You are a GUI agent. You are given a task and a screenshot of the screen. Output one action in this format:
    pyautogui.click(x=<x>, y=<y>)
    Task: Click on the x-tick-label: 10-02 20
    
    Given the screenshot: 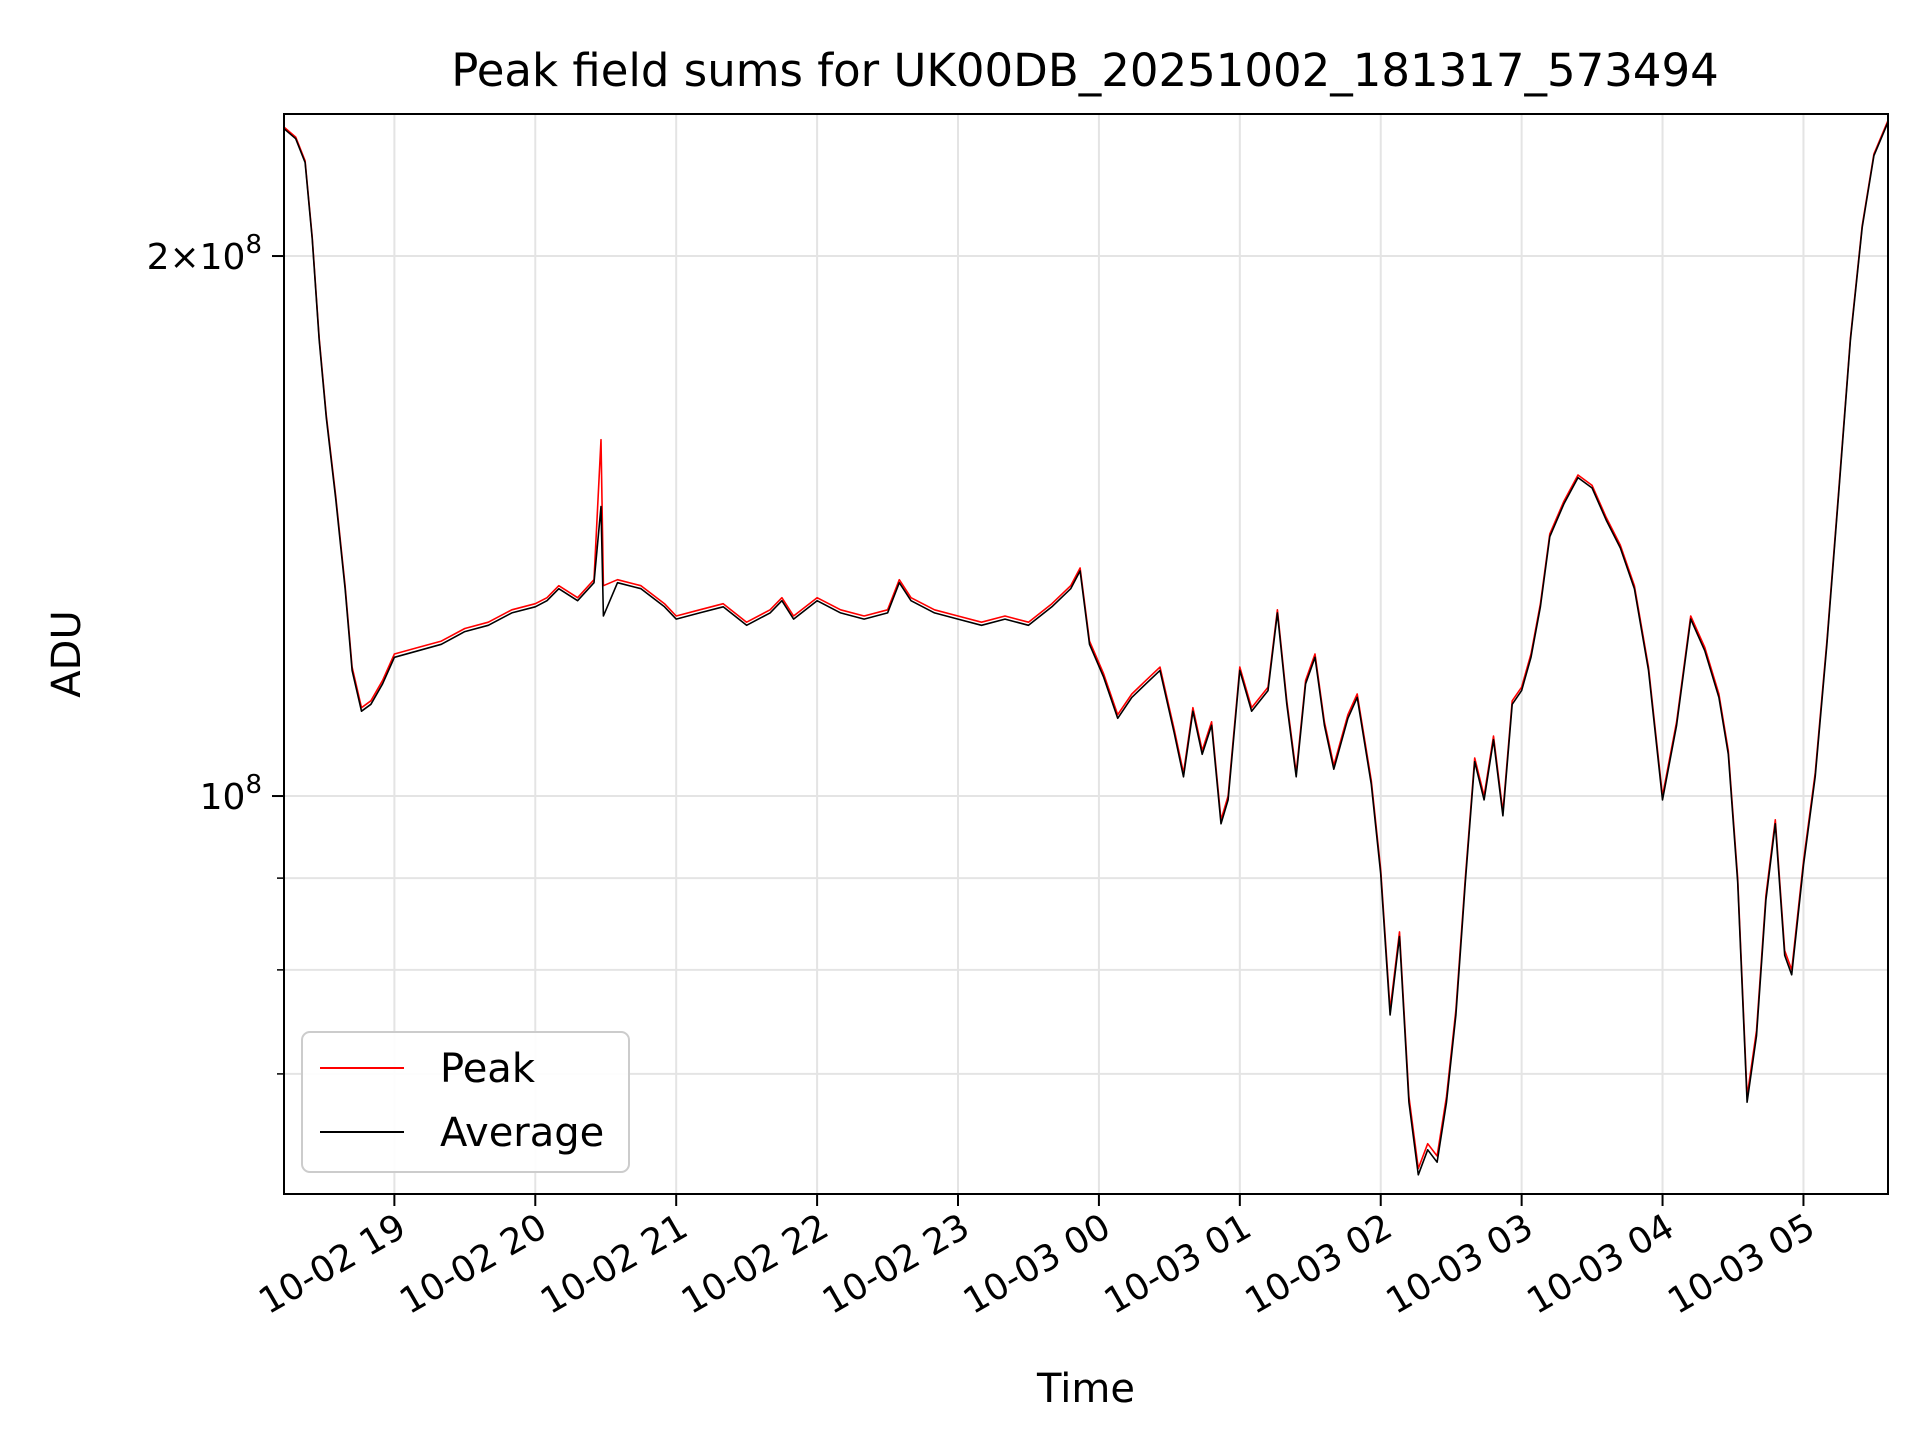 What is the action you would take?
    pyautogui.click(x=473, y=1264)
    